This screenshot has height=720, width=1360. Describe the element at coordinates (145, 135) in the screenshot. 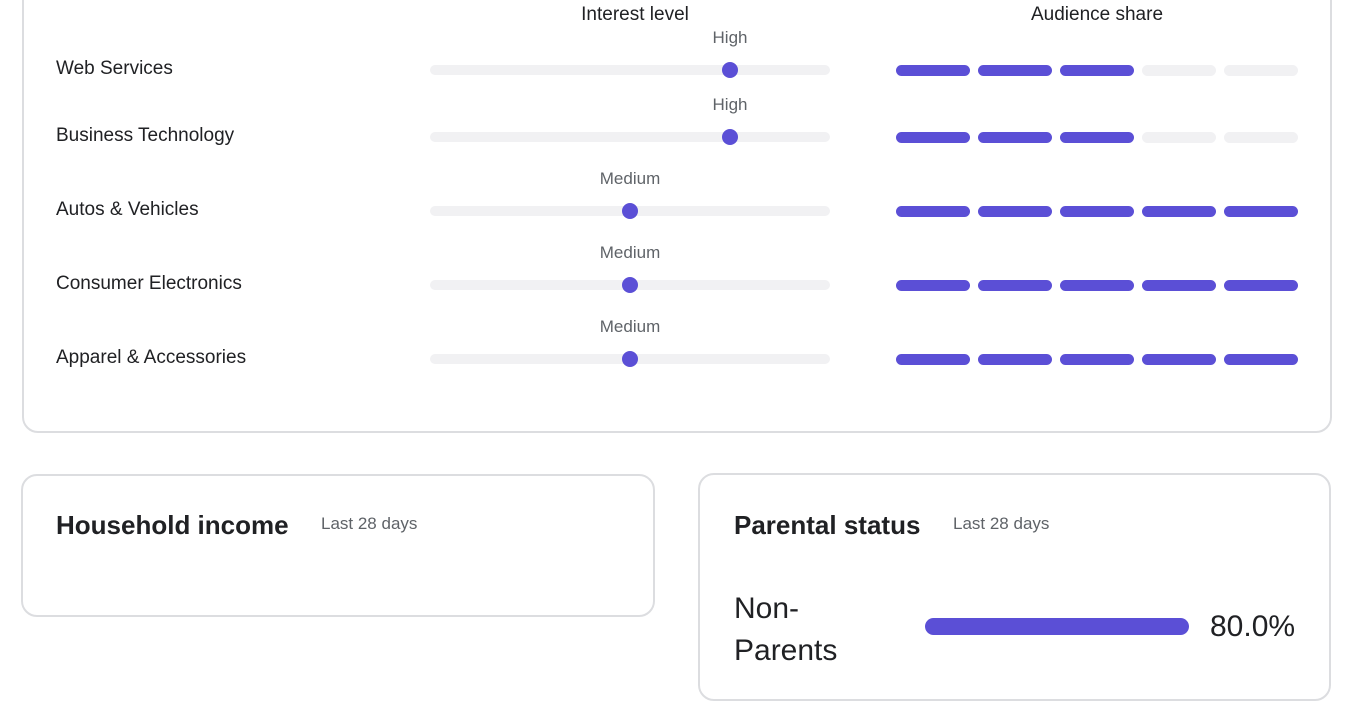

I see `category-label: Business Technology` at that location.